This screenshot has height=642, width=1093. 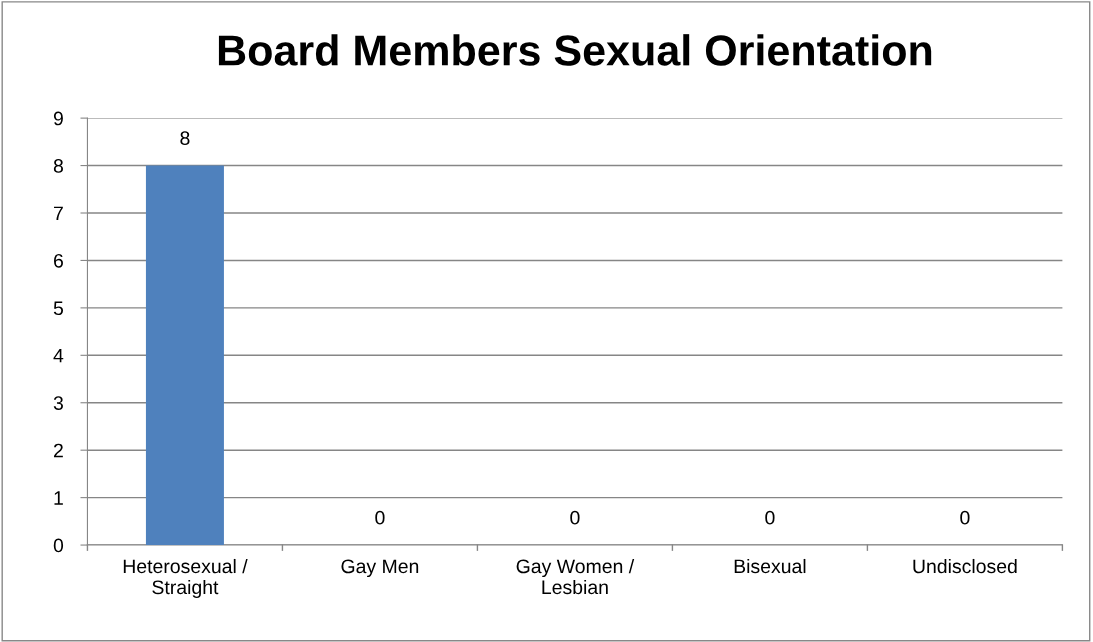 What do you see at coordinates (185, 138) in the screenshot?
I see `data-label: 8` at bounding box center [185, 138].